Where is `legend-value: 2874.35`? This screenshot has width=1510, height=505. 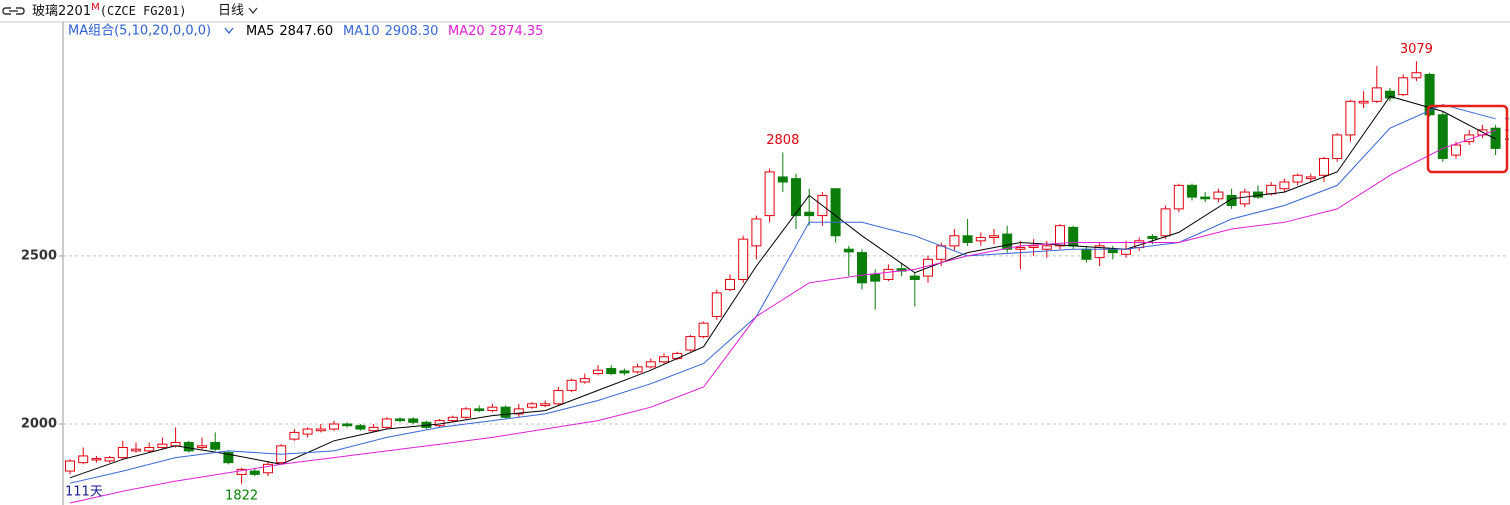 legend-value: 2874.35 is located at coordinates (517, 31).